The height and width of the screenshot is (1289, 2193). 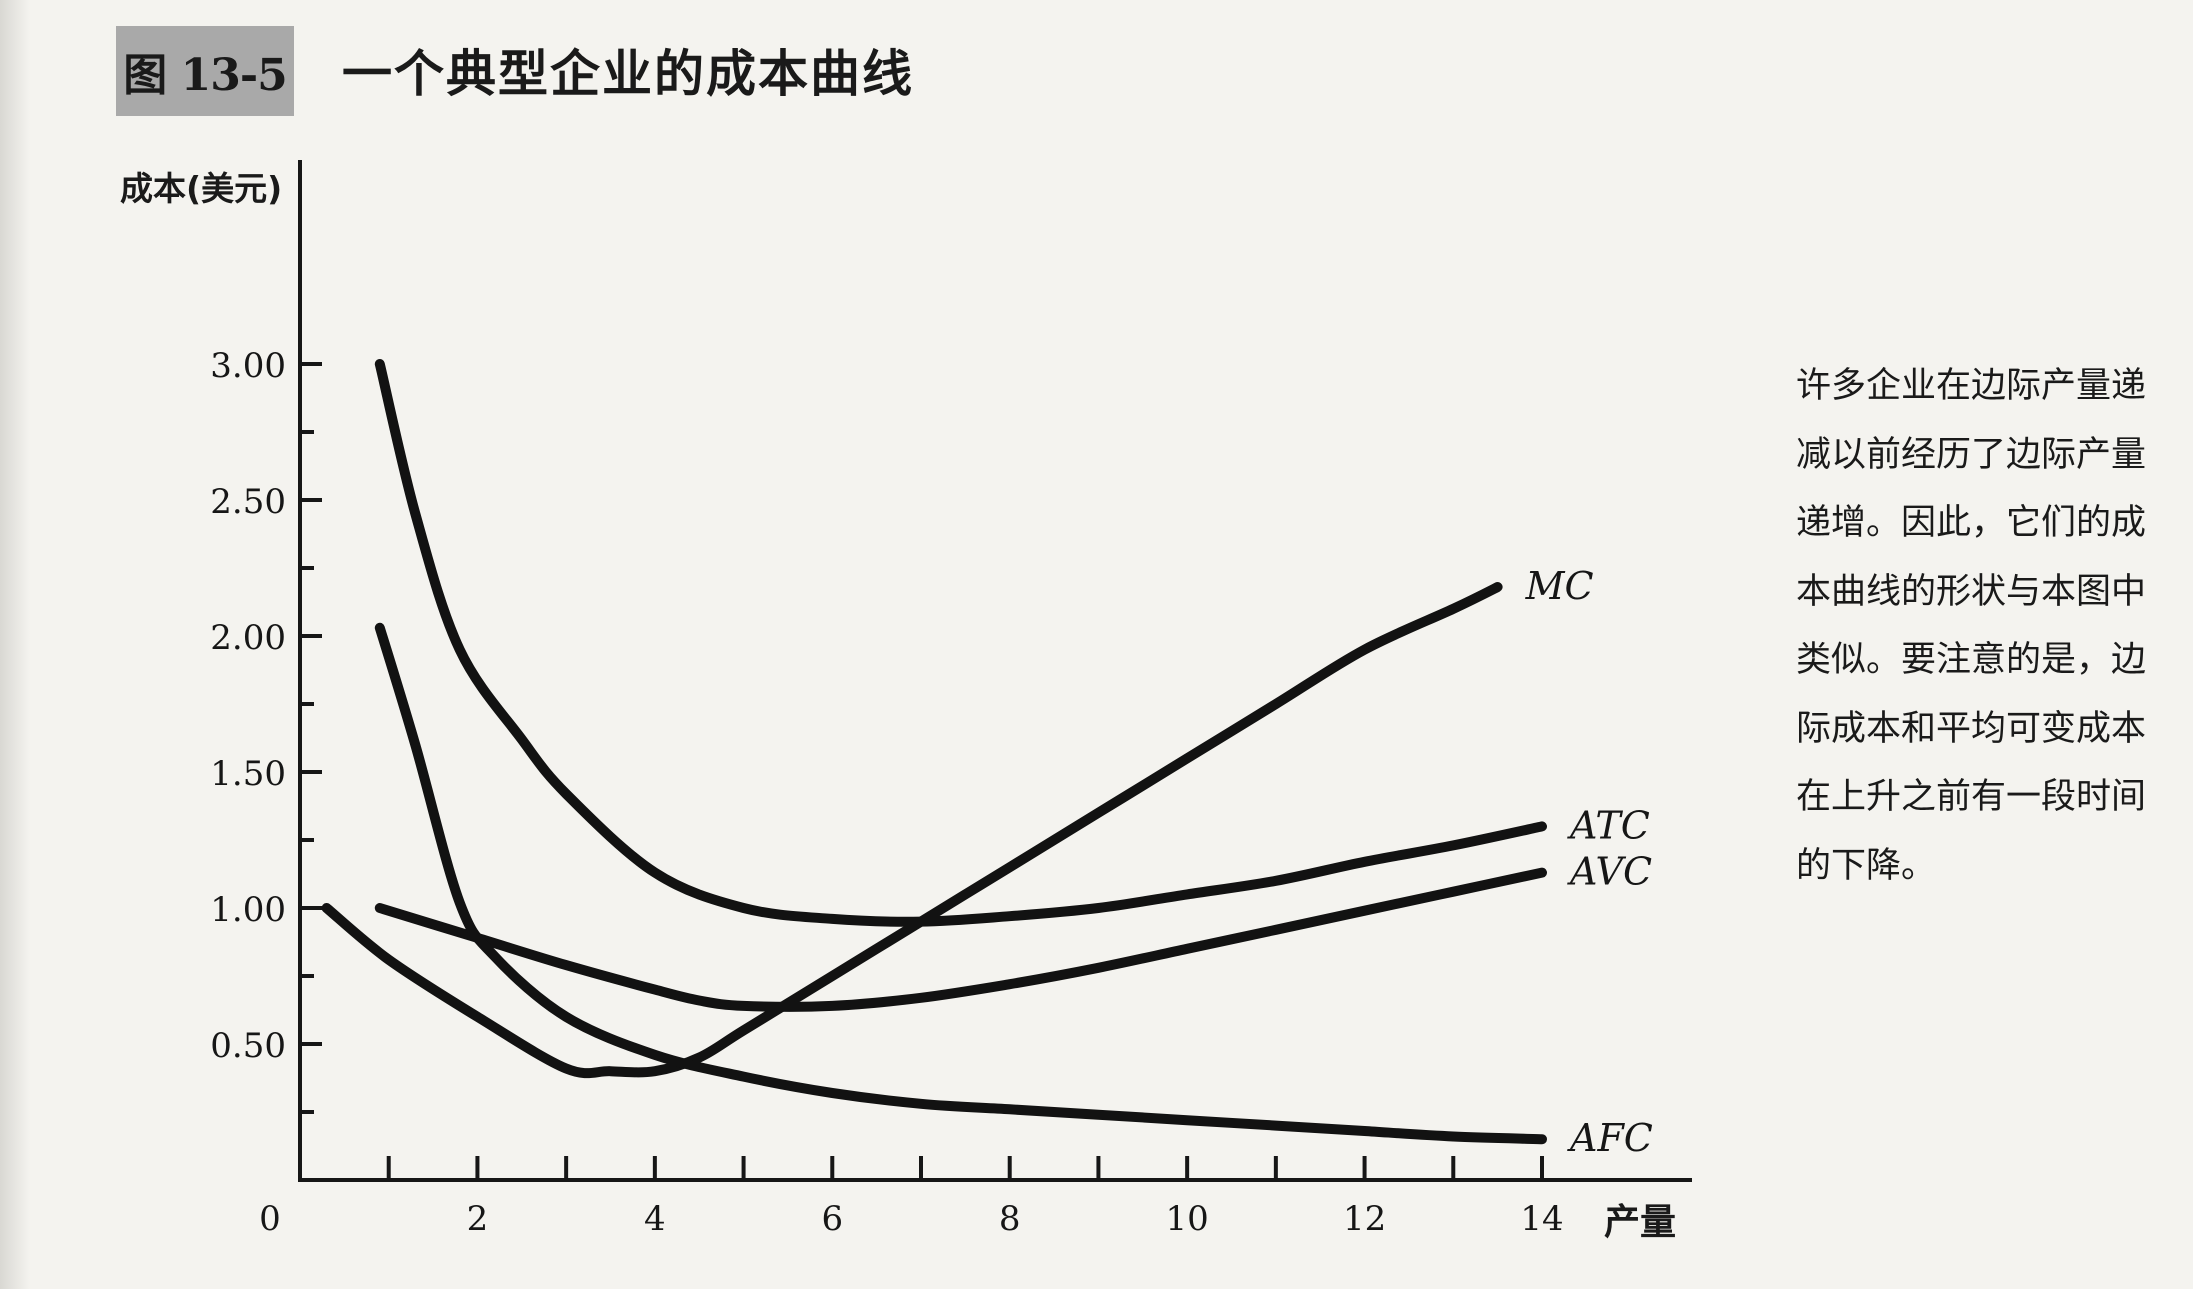 What do you see at coordinates (270, 1219) in the screenshot?
I see `x-tick-label: 0` at bounding box center [270, 1219].